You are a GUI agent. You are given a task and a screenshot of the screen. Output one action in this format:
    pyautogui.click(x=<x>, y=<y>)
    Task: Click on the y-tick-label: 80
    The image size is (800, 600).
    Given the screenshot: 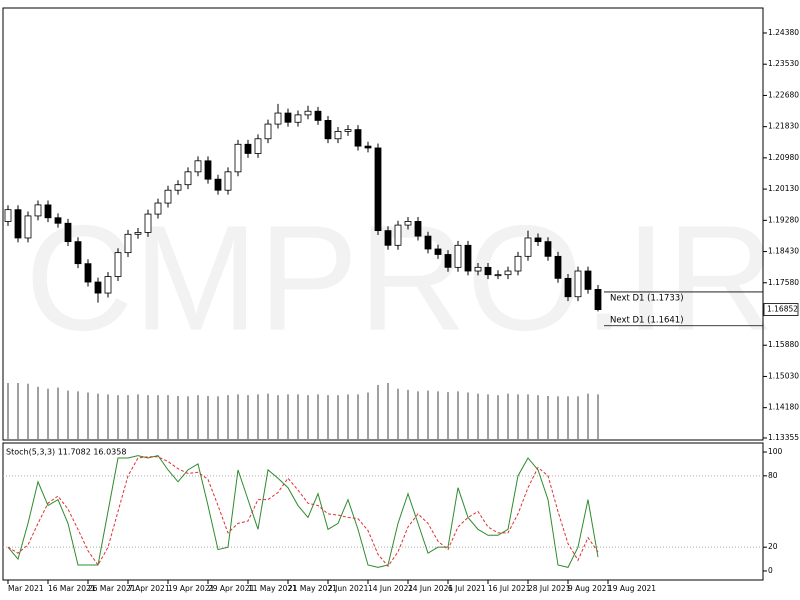 What is the action you would take?
    pyautogui.click(x=773, y=475)
    